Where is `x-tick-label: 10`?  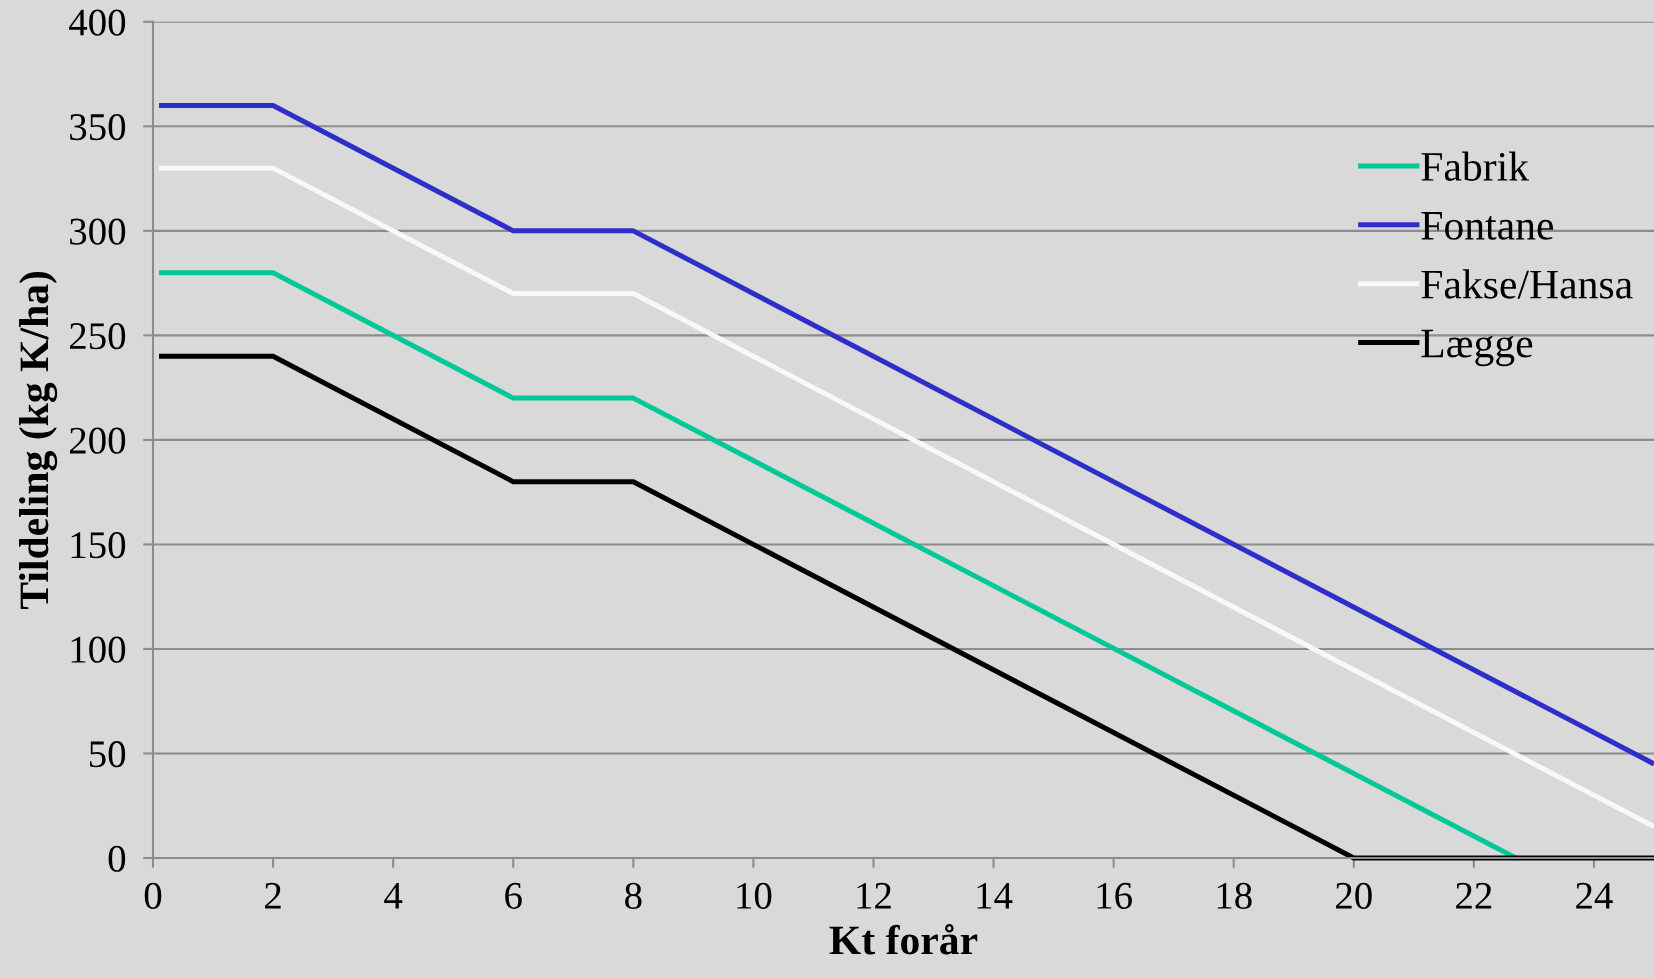
x-tick-label: 10 is located at coordinates (754, 895).